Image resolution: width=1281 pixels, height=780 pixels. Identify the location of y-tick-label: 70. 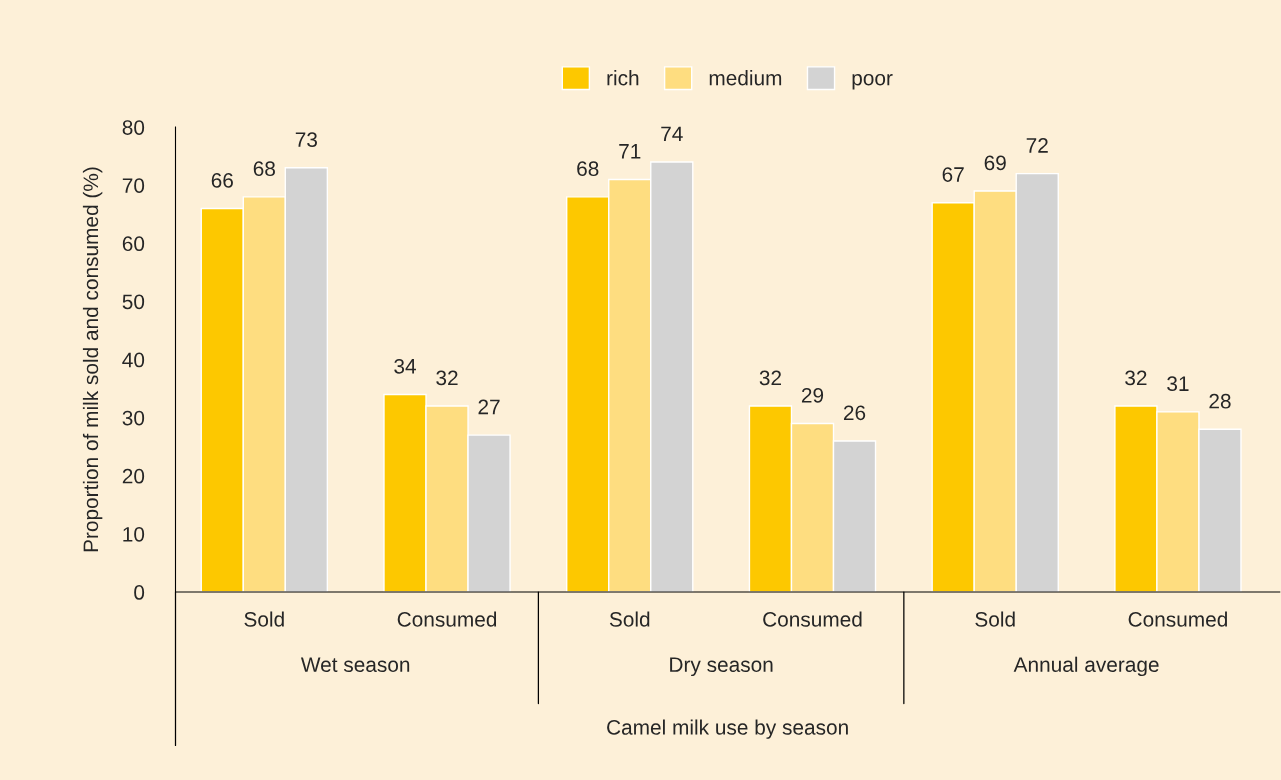
(133, 185).